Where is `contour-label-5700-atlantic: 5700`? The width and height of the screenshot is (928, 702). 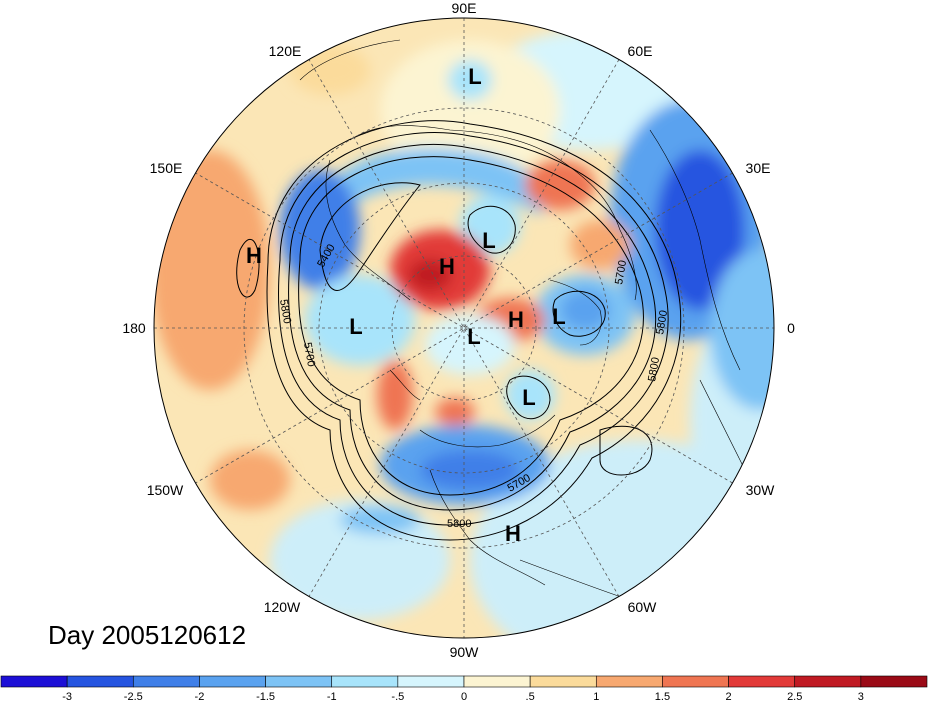 contour-label-5700-atlantic: 5700 is located at coordinates (621, 272).